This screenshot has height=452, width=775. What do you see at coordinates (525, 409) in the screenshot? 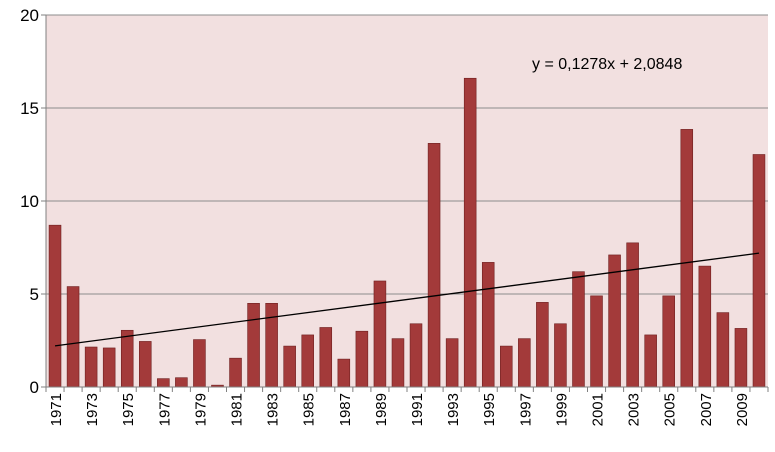
I see `x-tick-label: 1997` at bounding box center [525, 409].